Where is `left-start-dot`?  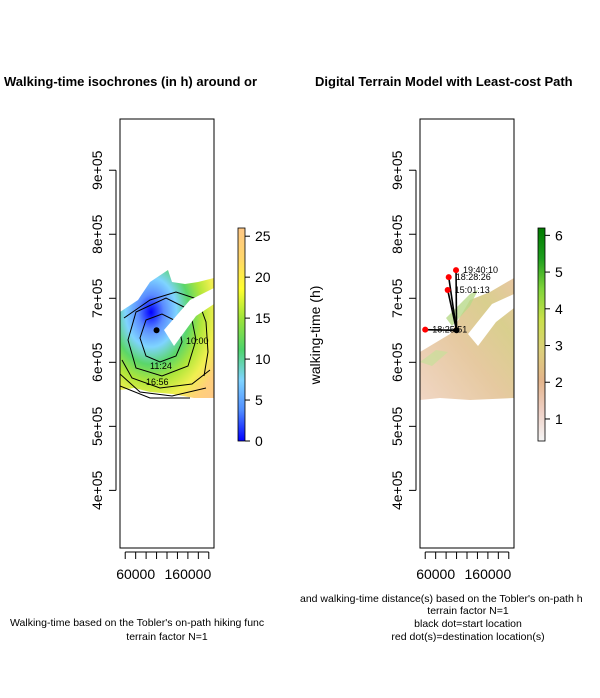
left-start-dot is located at coordinates (156, 330).